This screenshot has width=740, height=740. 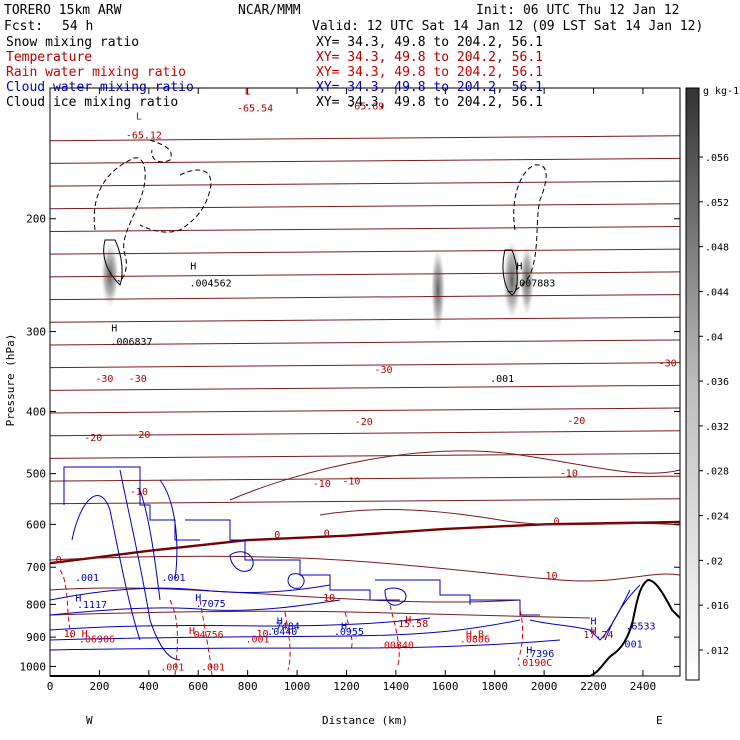 I want to click on colorbar-tick-label: .024, so click(x=717, y=517).